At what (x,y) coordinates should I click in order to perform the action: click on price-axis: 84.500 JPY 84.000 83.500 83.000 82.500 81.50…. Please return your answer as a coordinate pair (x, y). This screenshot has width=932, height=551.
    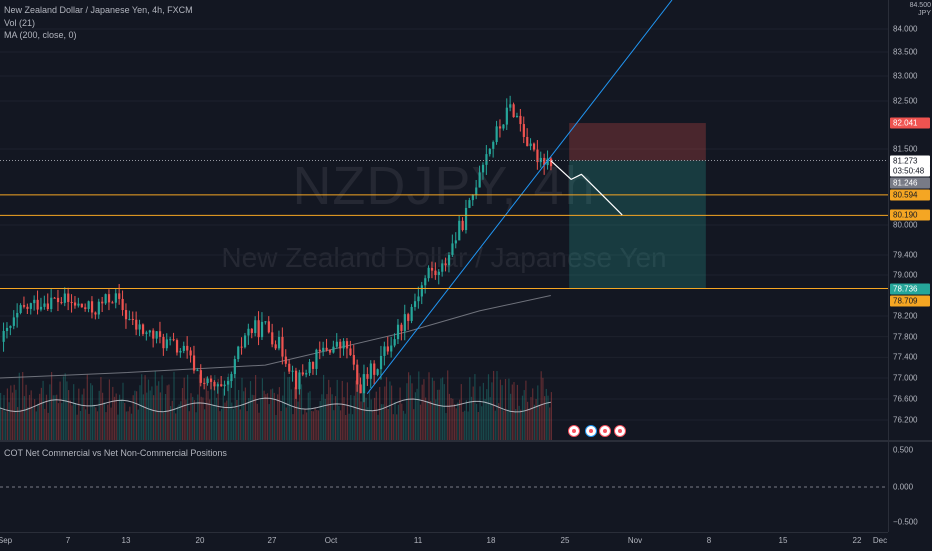
    Looking at the image, I should click on (910, 266).